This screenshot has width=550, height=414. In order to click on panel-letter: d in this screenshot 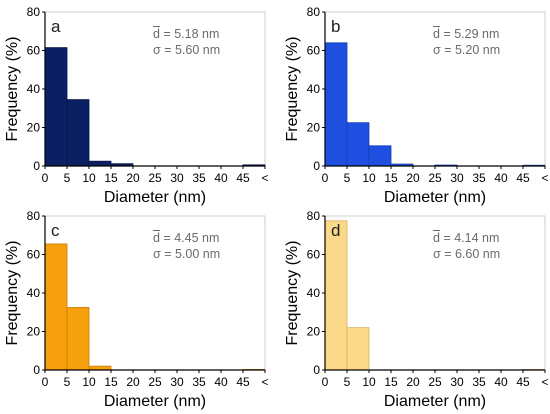, I will do `click(335, 230)`.